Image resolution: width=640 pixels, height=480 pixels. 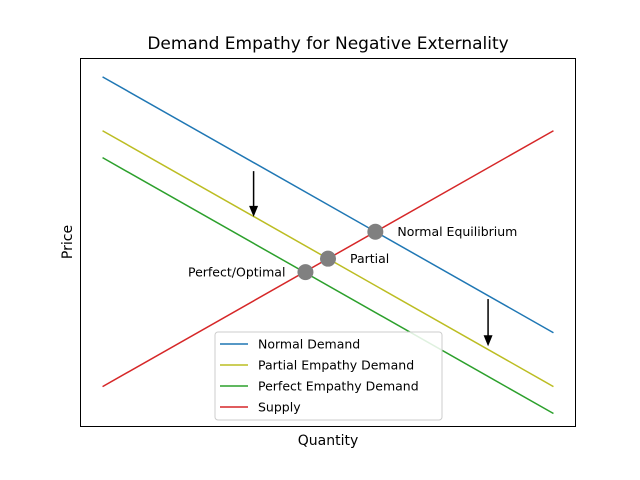 I want to click on y-axis-label: Price, so click(x=68, y=242).